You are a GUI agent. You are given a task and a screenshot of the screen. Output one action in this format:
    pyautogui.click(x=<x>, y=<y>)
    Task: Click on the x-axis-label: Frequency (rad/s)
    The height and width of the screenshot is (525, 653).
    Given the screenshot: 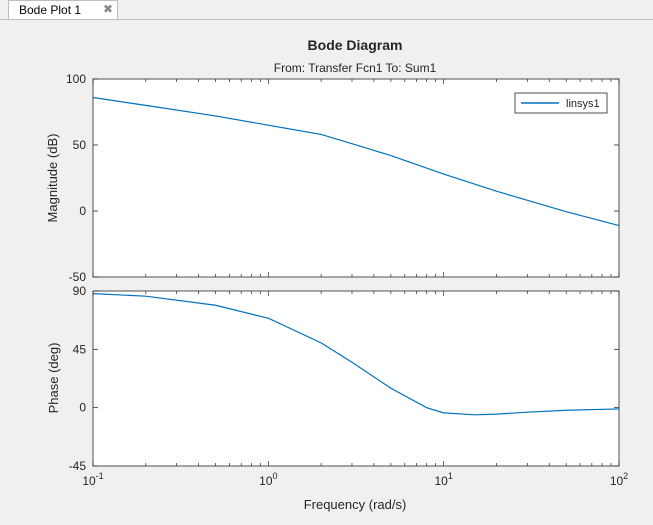 What is the action you would take?
    pyautogui.click(x=355, y=504)
    